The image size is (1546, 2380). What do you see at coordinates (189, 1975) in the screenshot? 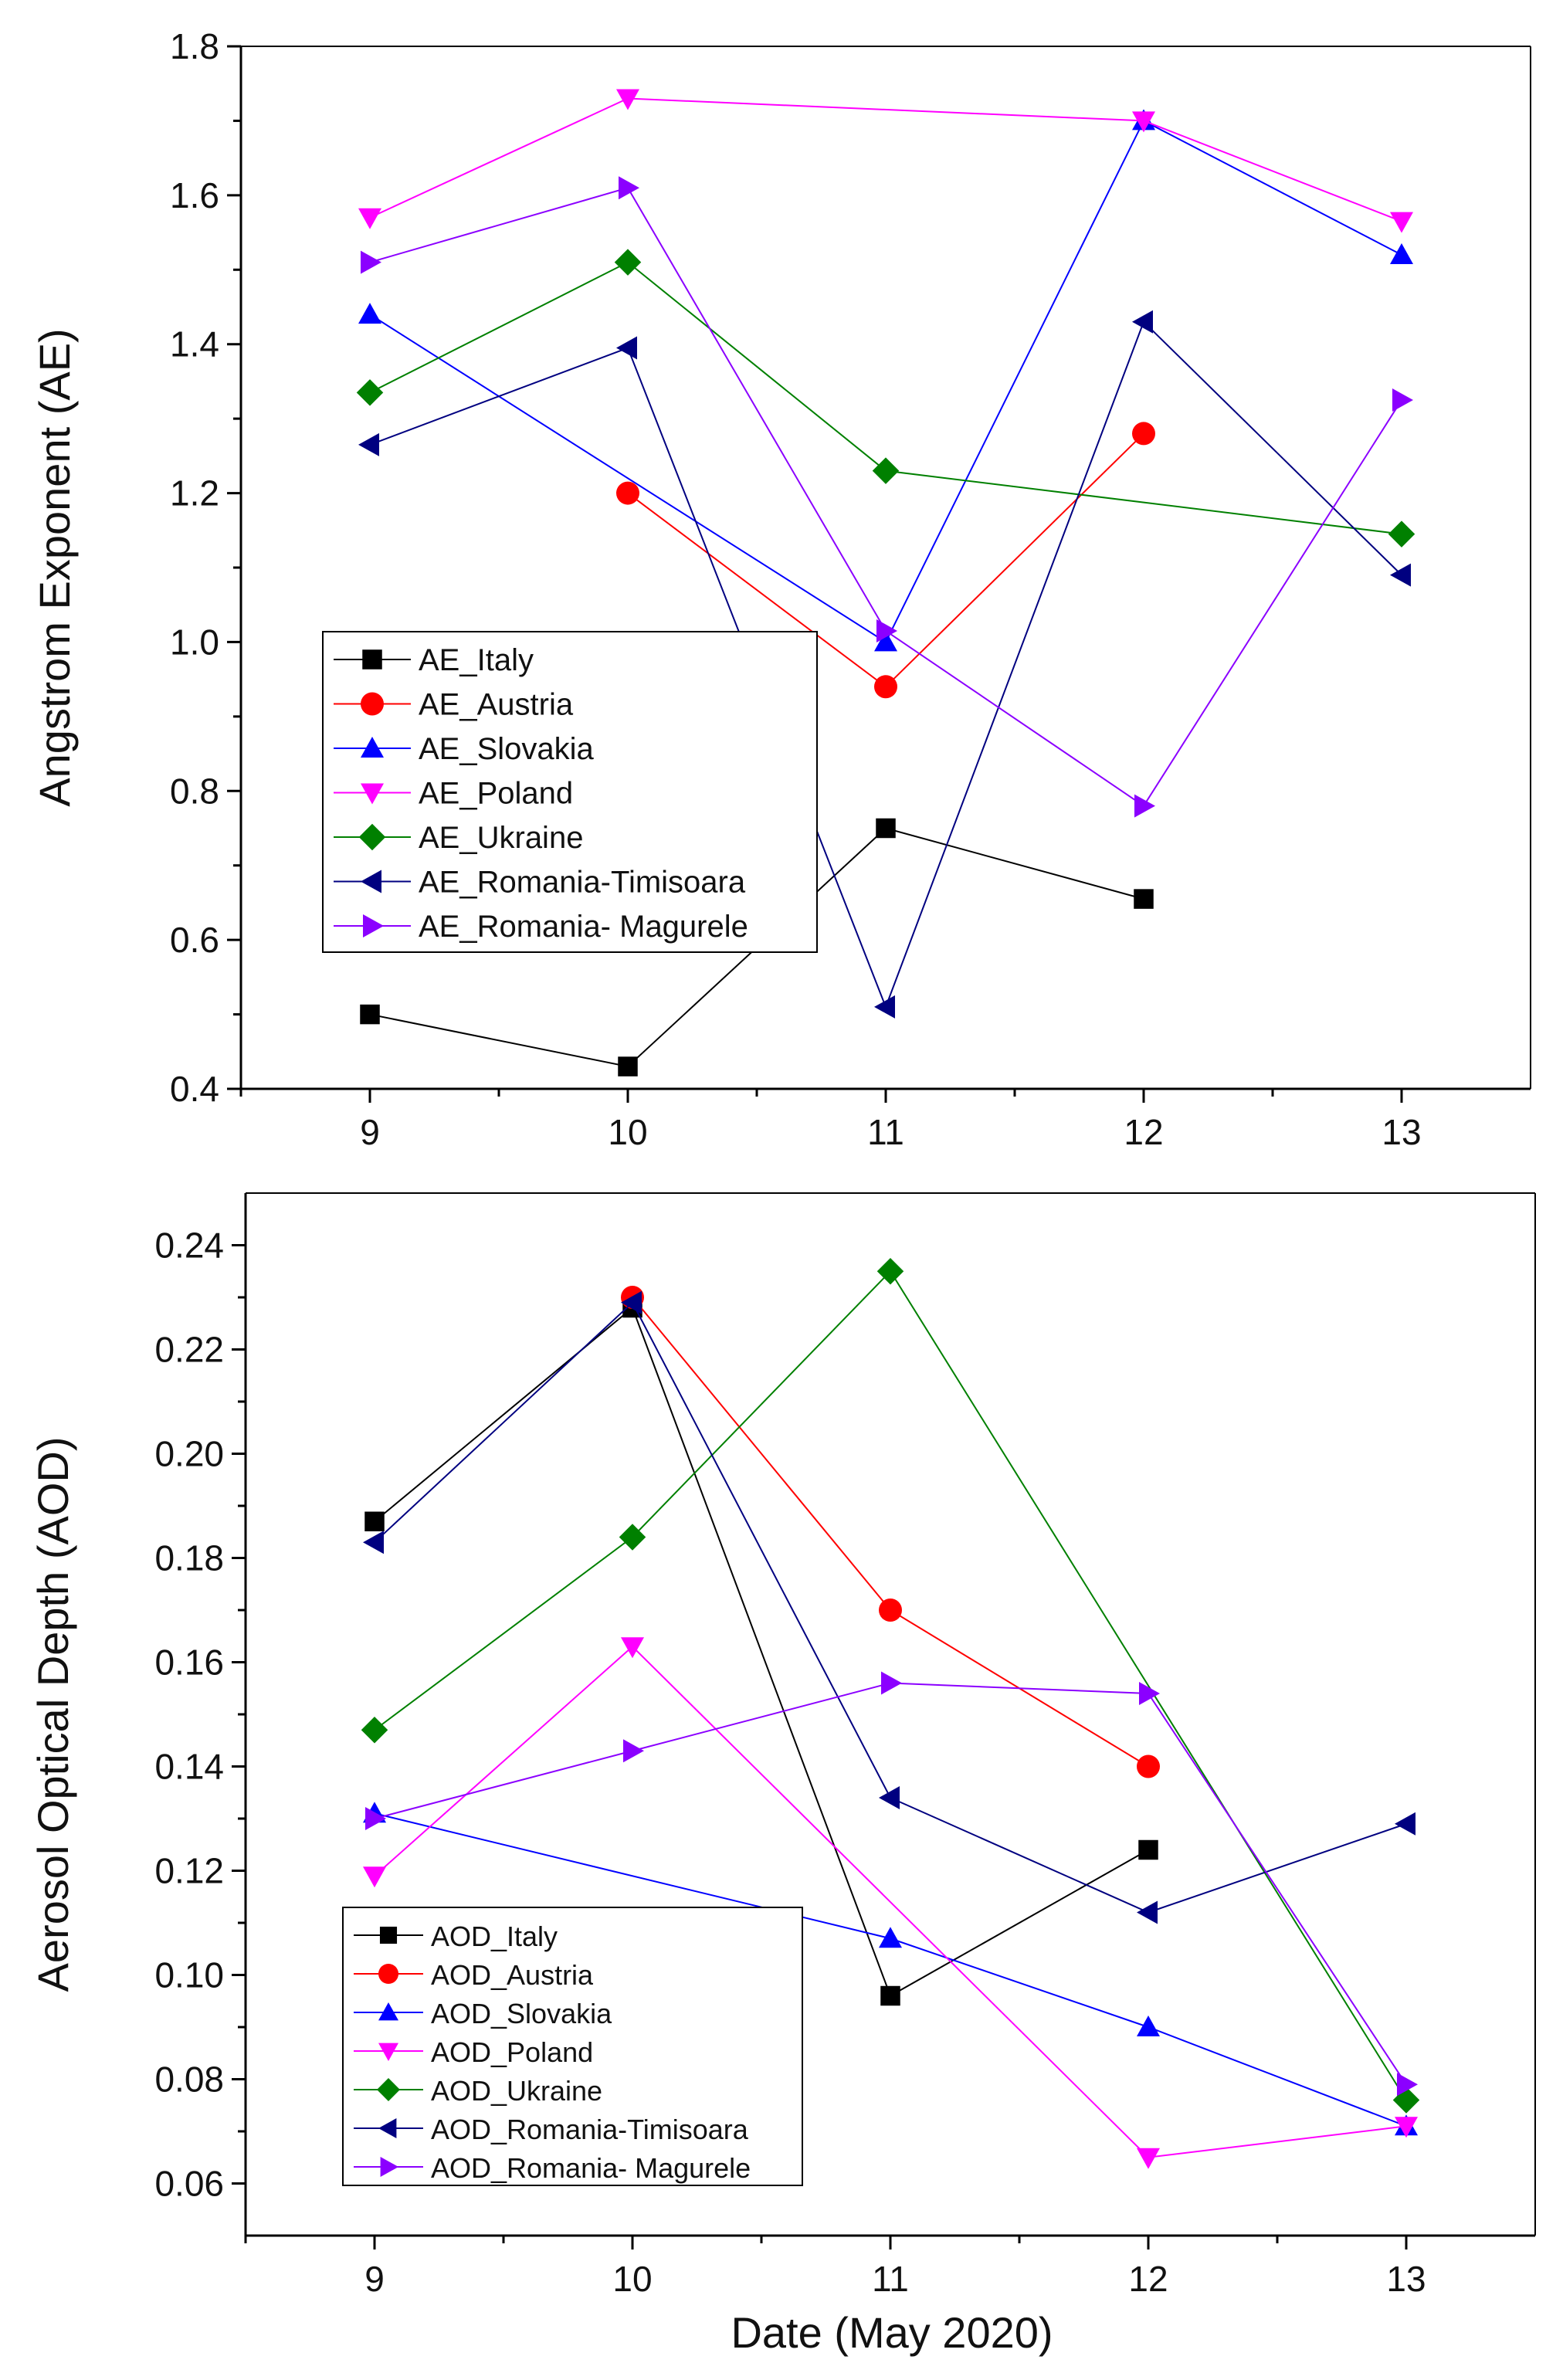
I see `y-tick-label: 0.10` at bounding box center [189, 1975].